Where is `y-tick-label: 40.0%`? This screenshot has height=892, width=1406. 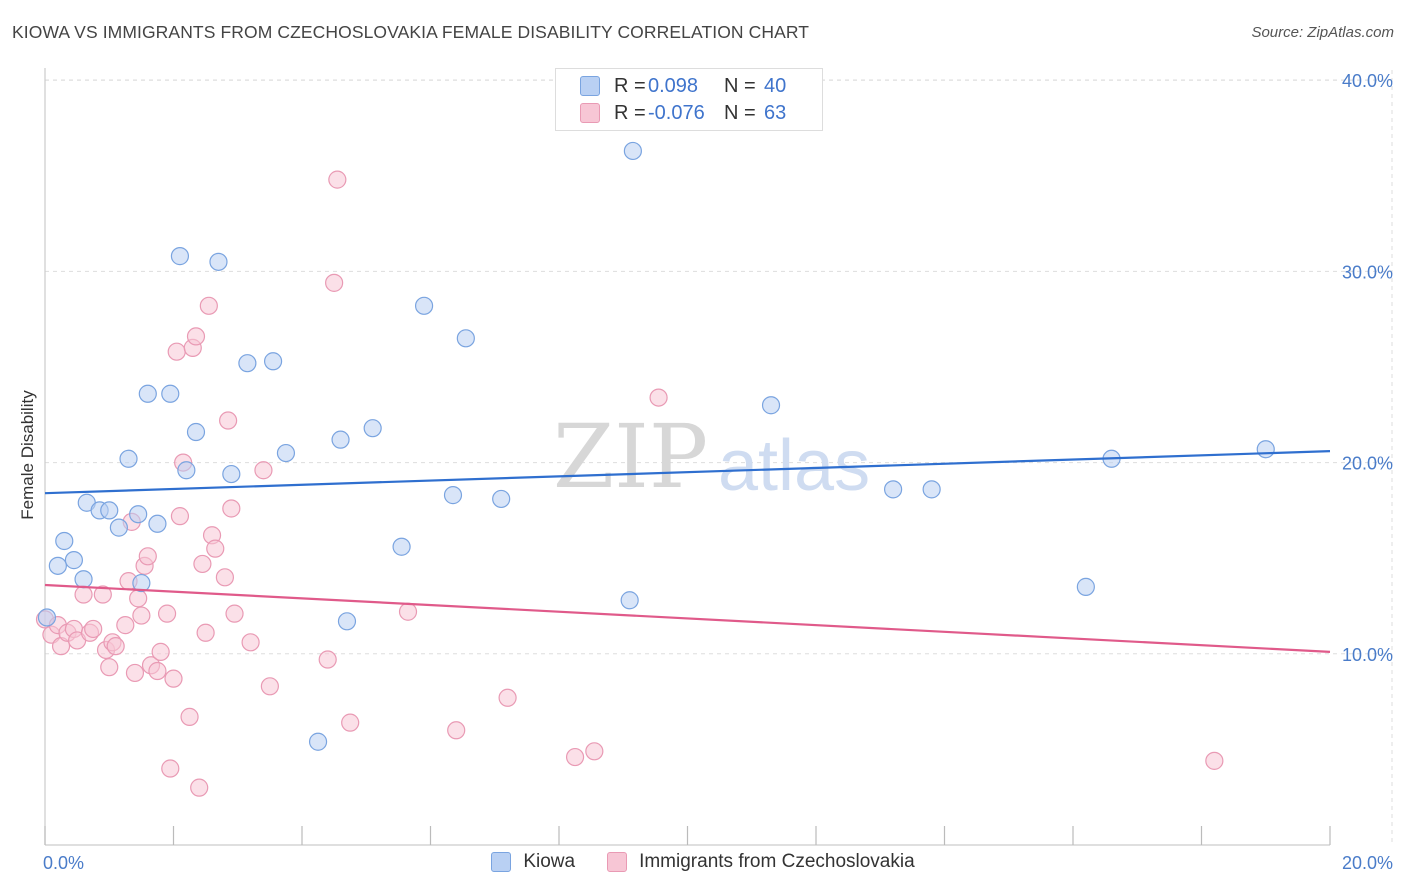 y-tick-label: 40.0% is located at coordinates (1367, 81).